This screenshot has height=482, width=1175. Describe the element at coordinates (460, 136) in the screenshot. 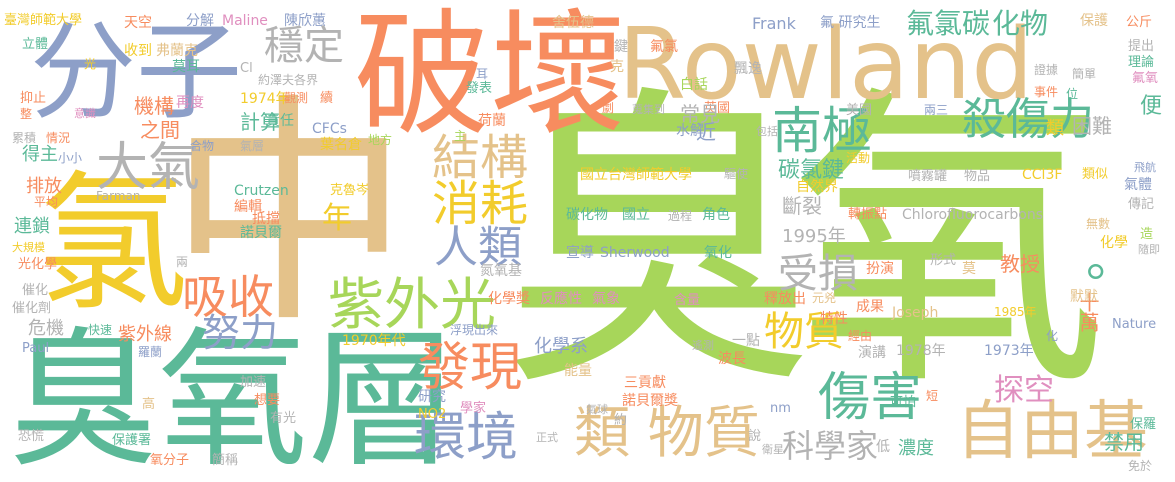

I see `word-main: 主` at that location.